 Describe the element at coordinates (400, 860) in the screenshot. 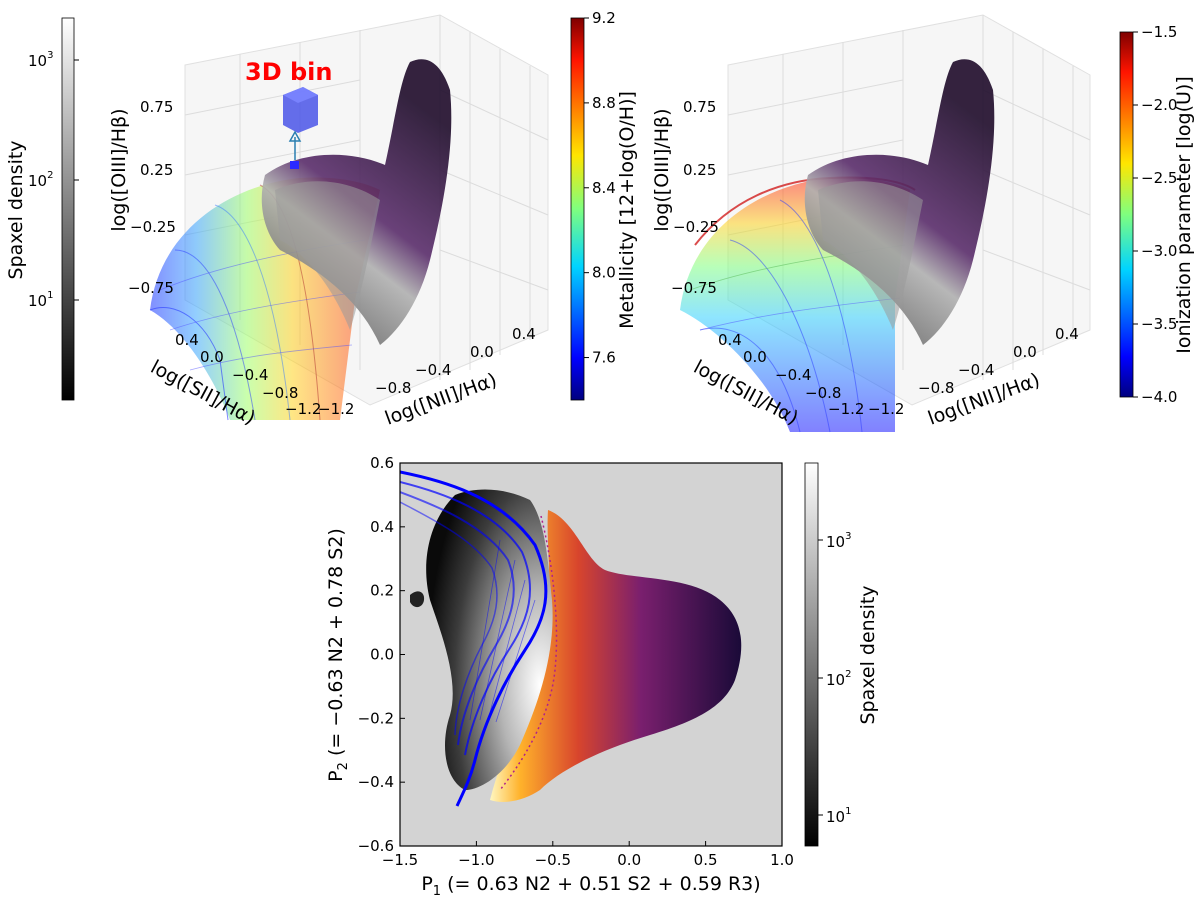

I see `x-tick-label: −1.5` at that location.